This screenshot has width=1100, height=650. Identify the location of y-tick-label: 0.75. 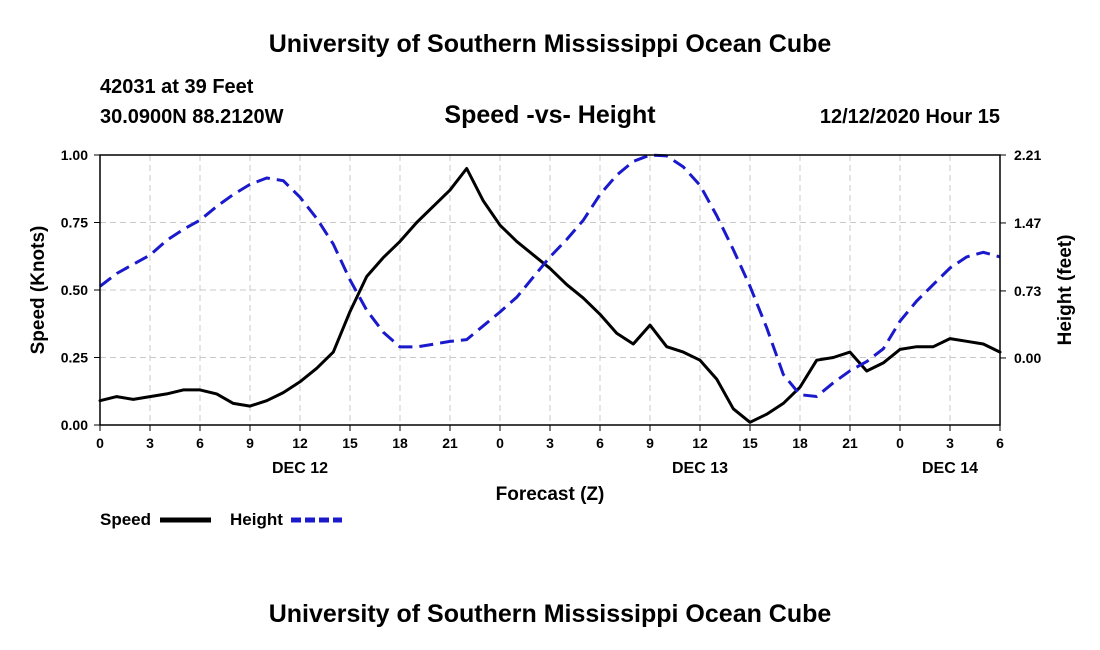
(74, 223).